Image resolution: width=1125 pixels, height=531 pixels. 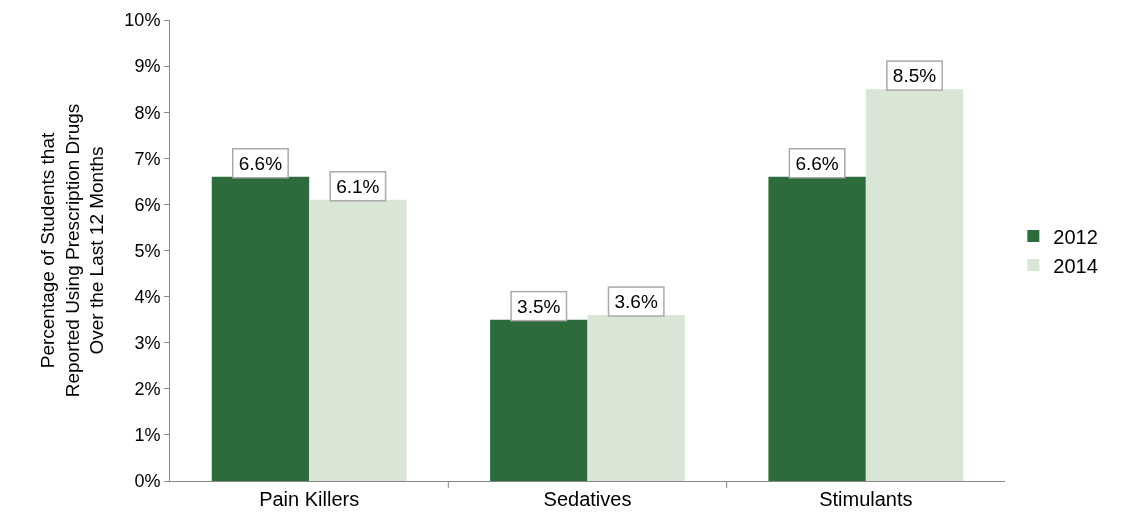 What do you see at coordinates (1075, 236) in the screenshot?
I see `legend-label: 2012` at bounding box center [1075, 236].